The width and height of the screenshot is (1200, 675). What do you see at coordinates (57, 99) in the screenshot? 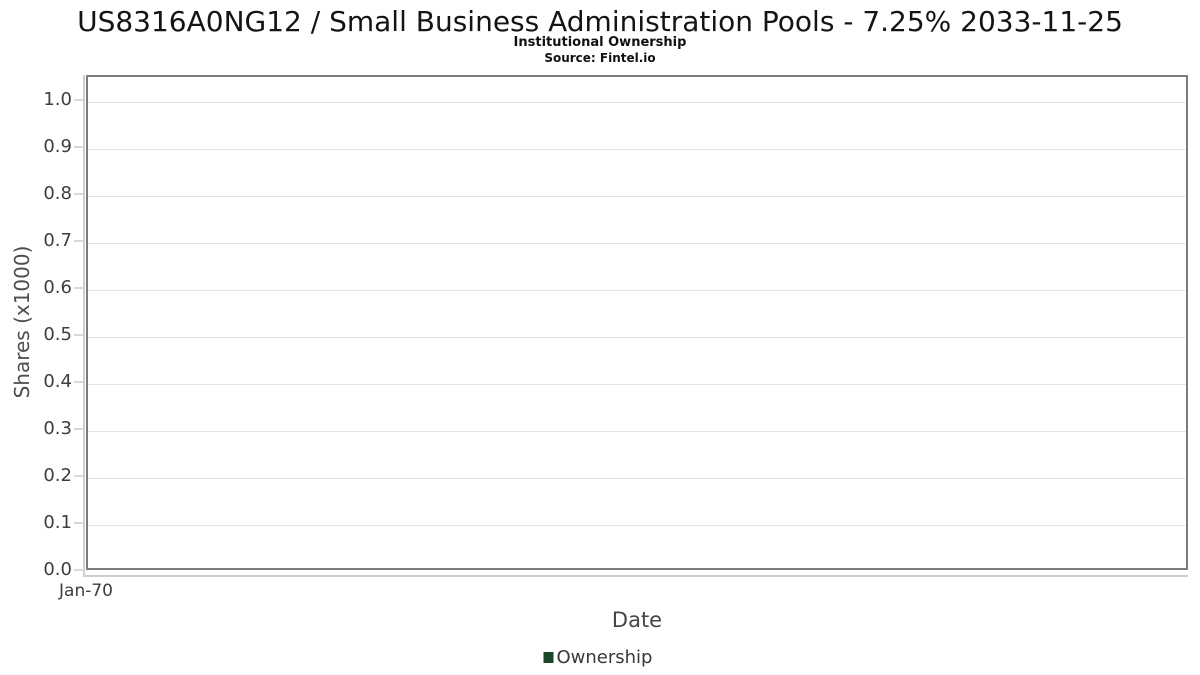
I see `y-tick-label: 1.0` at bounding box center [57, 99].